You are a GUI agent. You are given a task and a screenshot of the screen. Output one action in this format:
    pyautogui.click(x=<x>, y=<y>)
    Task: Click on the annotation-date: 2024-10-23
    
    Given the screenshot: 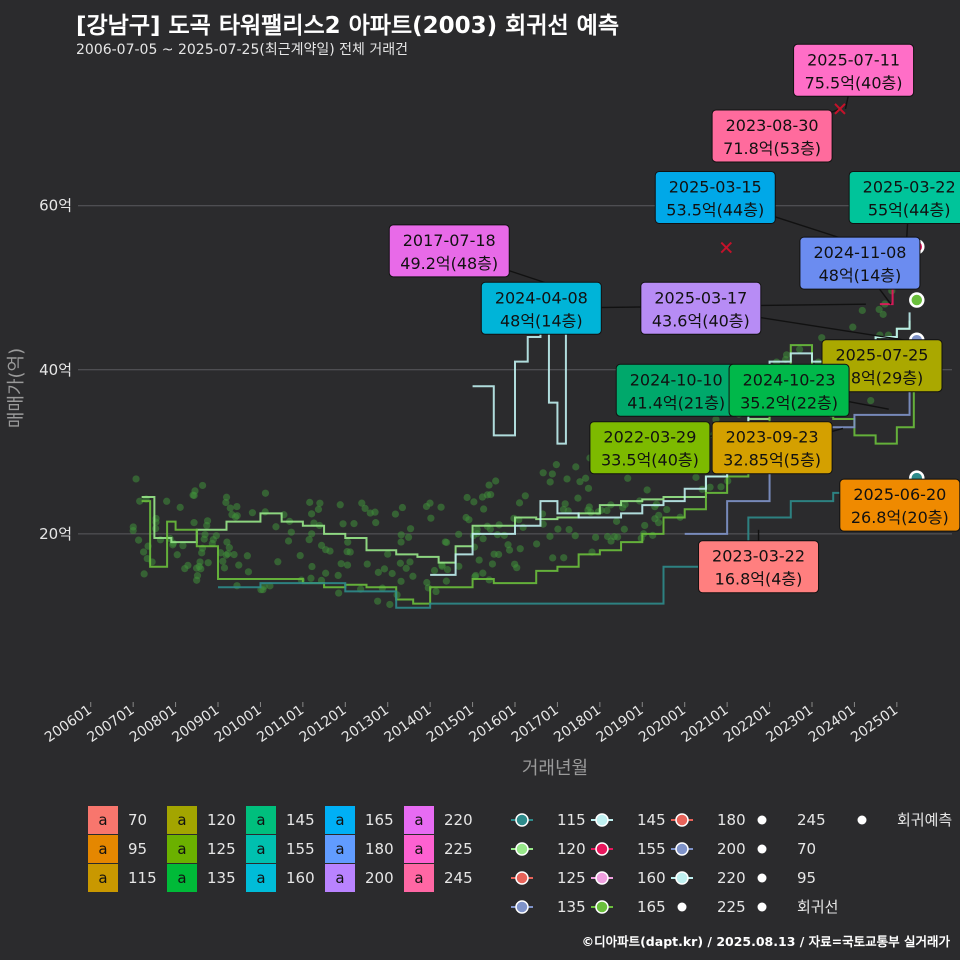 What is the action you would take?
    pyautogui.click(x=789, y=379)
    